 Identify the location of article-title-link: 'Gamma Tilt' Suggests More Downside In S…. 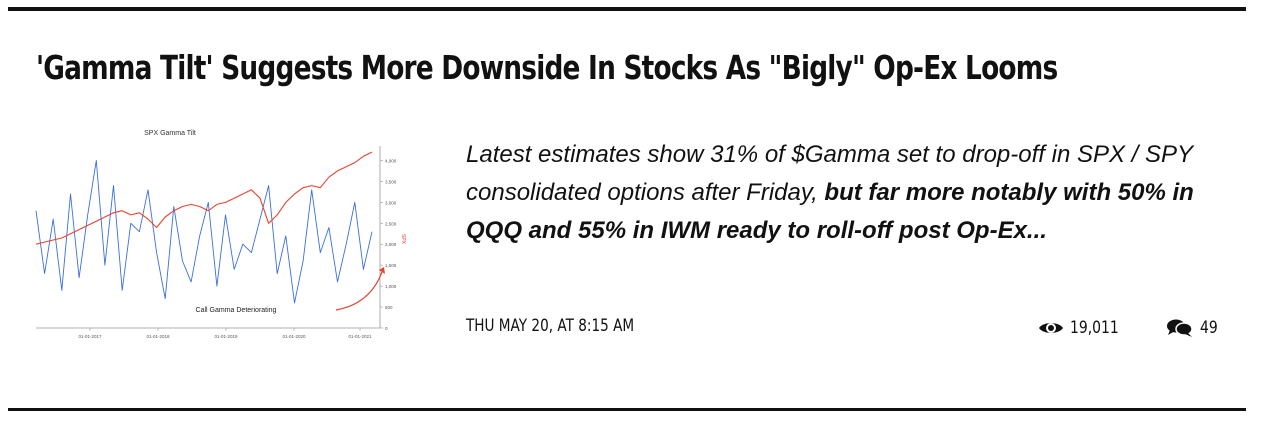
(547, 67).